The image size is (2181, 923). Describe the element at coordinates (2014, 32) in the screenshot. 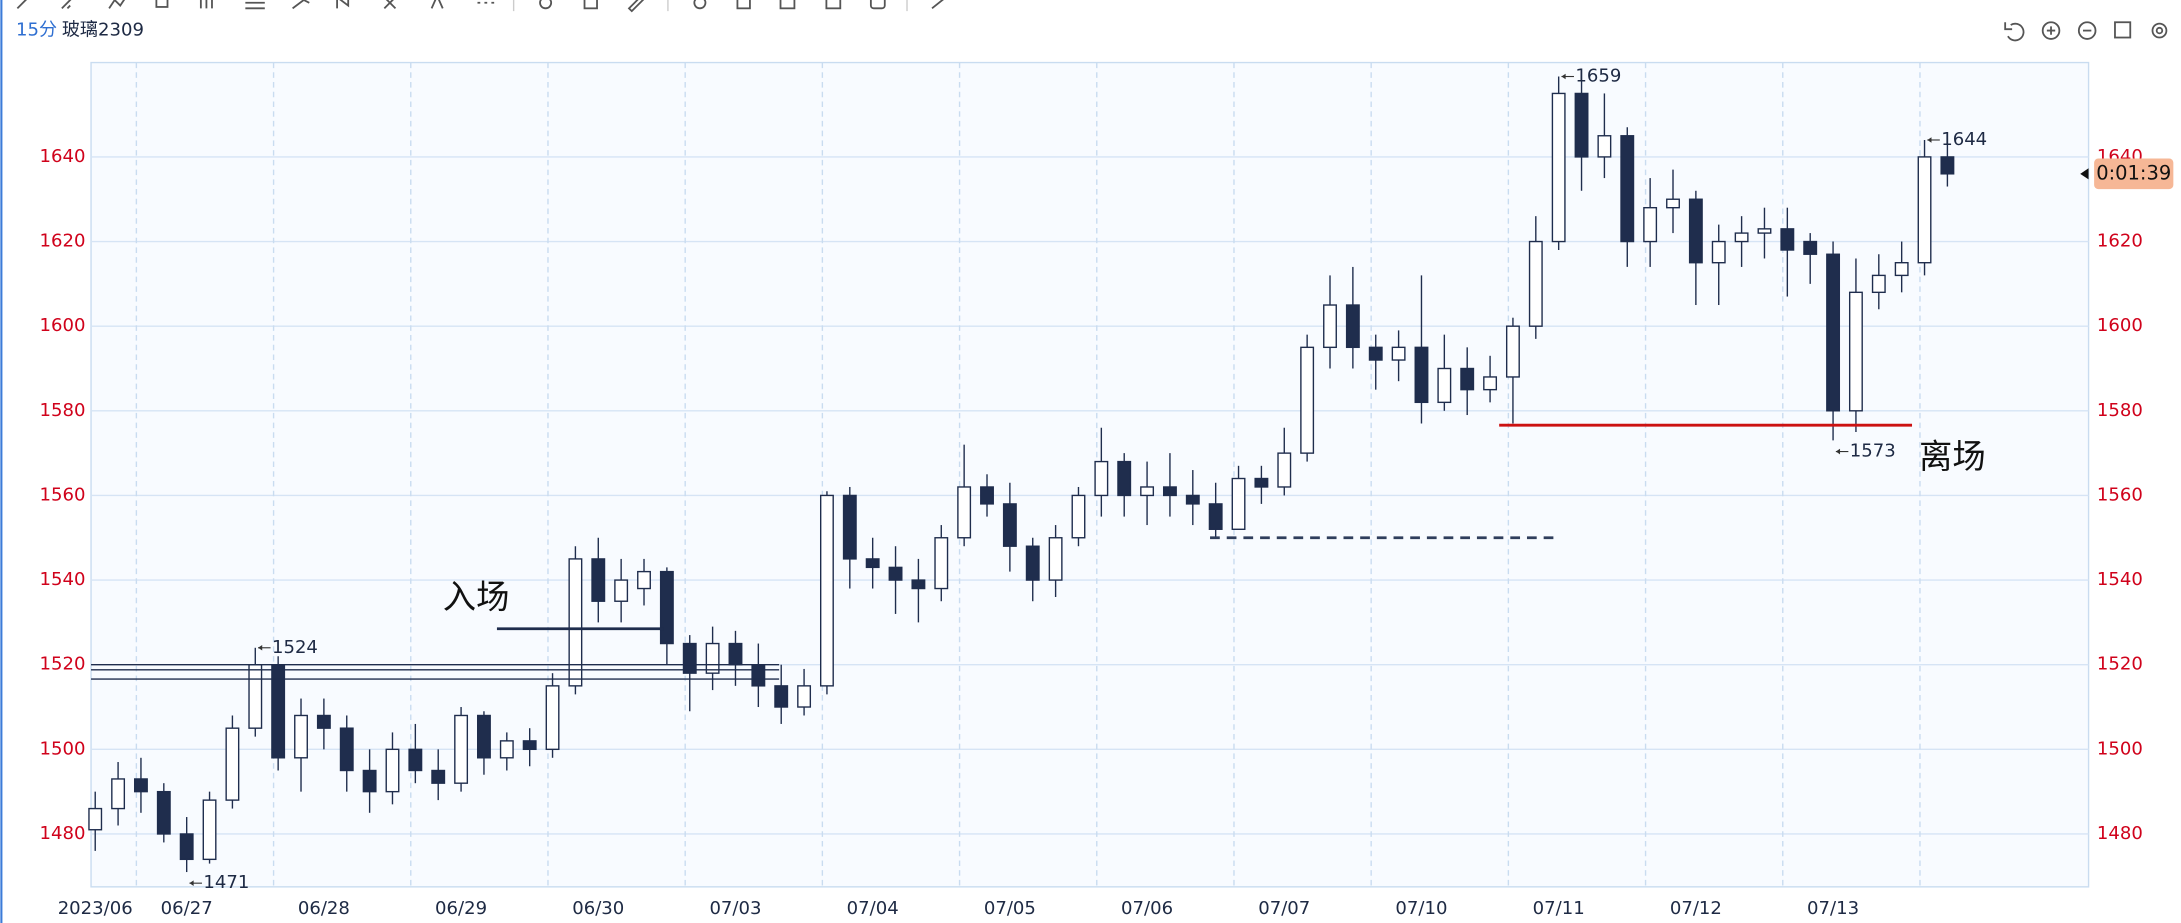

I see `undo-button` at that location.